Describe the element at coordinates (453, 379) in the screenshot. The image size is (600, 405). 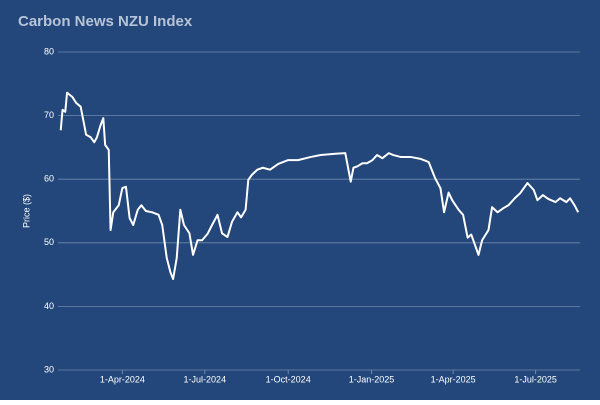
I see `x-tick-label: 1-Apr-2025` at that location.